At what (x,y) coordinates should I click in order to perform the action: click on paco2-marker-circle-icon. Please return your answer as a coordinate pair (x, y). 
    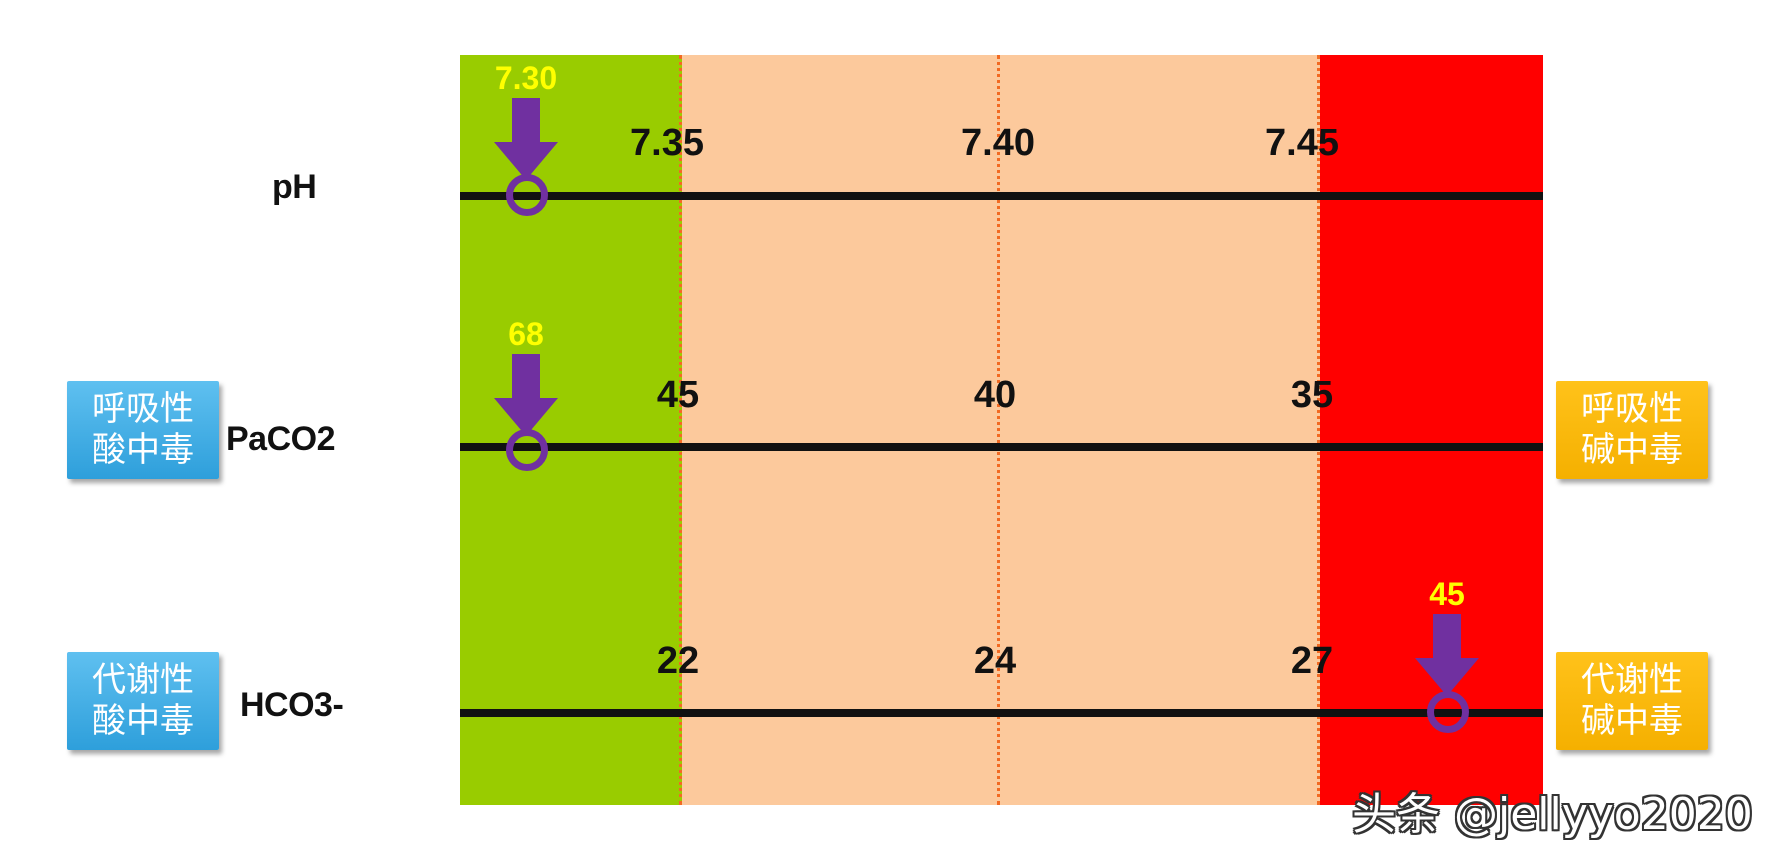
    Looking at the image, I should click on (527, 450).